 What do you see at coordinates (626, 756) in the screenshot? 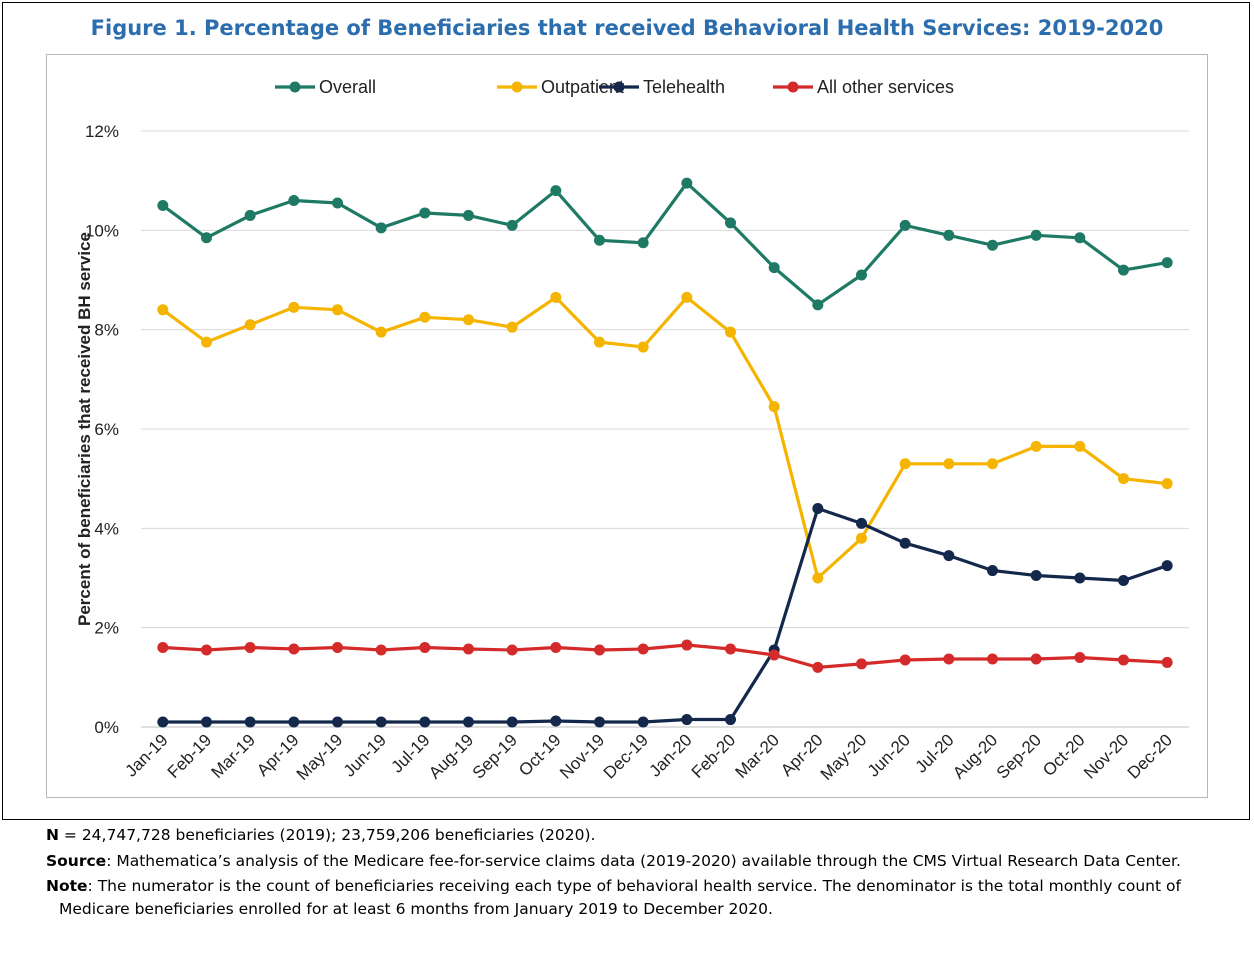
I see `x-tick-label: Dec-19` at bounding box center [626, 756].